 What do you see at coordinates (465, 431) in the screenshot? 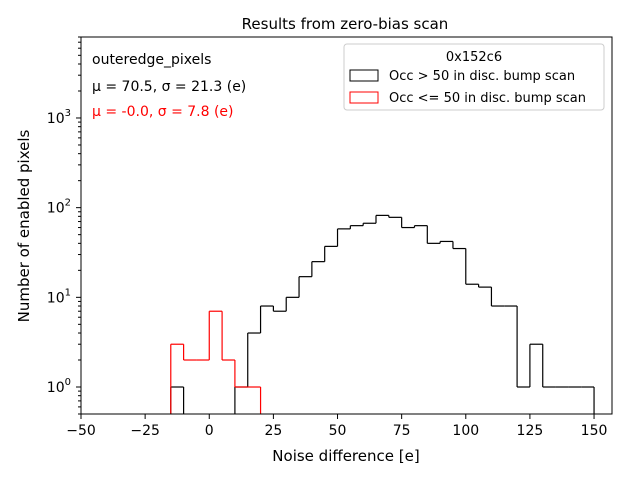
I see `x-tick-label: 100` at bounding box center [465, 431].